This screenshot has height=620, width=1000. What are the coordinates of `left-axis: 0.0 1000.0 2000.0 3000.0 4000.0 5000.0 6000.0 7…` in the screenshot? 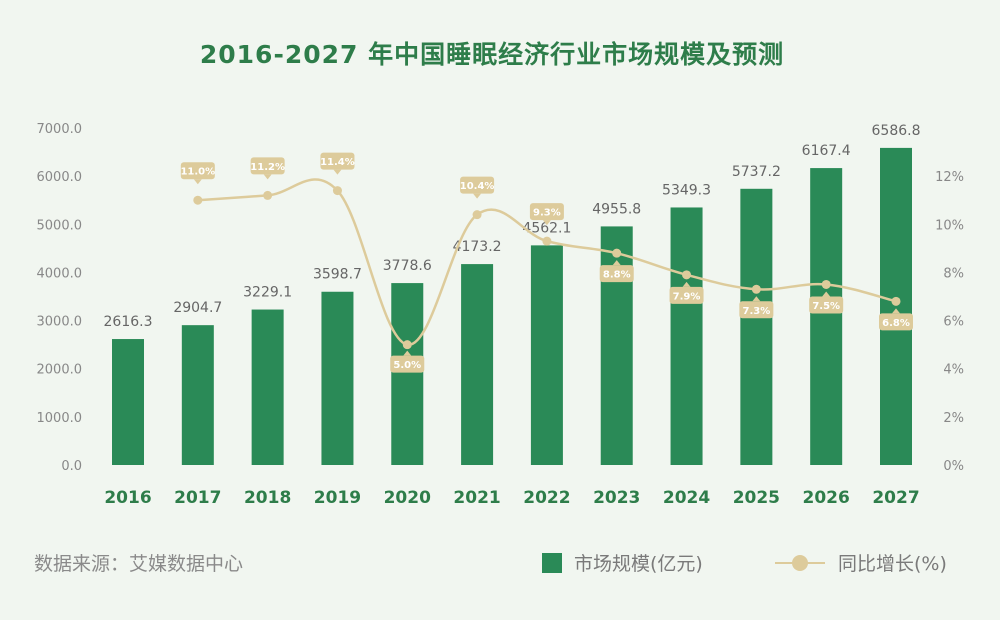 It's located at (60, 298).